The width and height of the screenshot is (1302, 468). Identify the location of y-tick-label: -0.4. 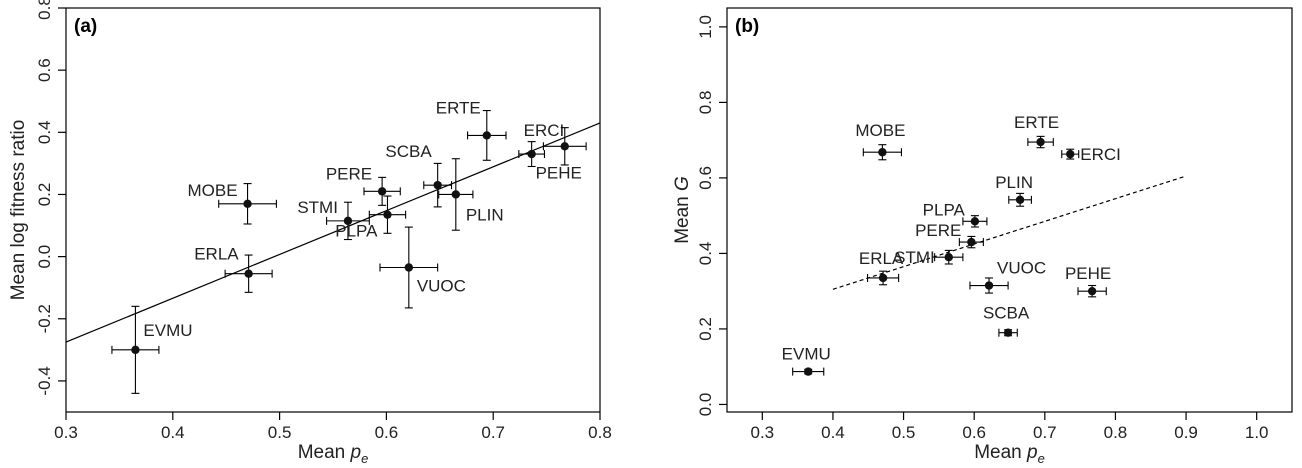
(44, 380).